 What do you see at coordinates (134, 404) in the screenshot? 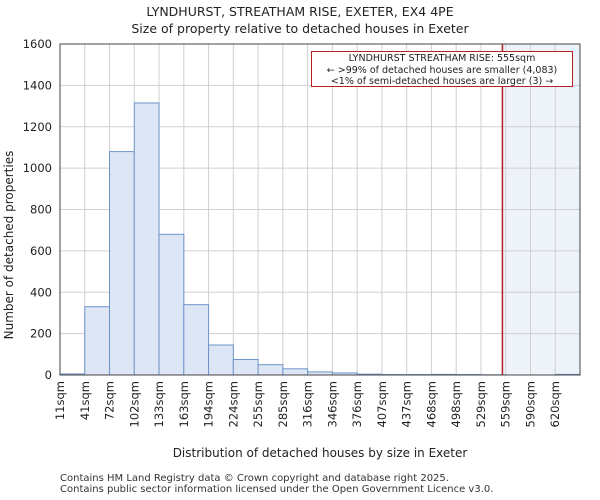
I see `x-tick-label: 102sqm` at bounding box center [134, 404].